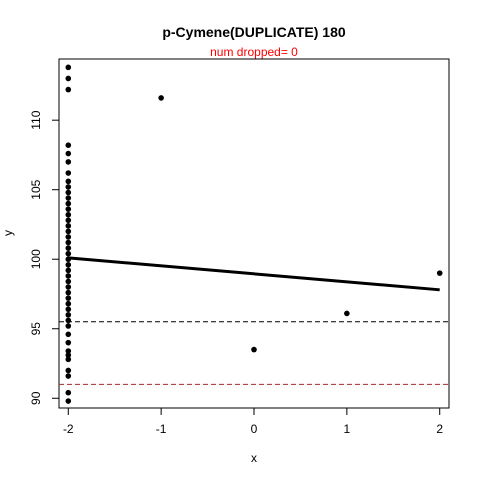  I want to click on y-tick-label-2: 100, so click(36, 259).